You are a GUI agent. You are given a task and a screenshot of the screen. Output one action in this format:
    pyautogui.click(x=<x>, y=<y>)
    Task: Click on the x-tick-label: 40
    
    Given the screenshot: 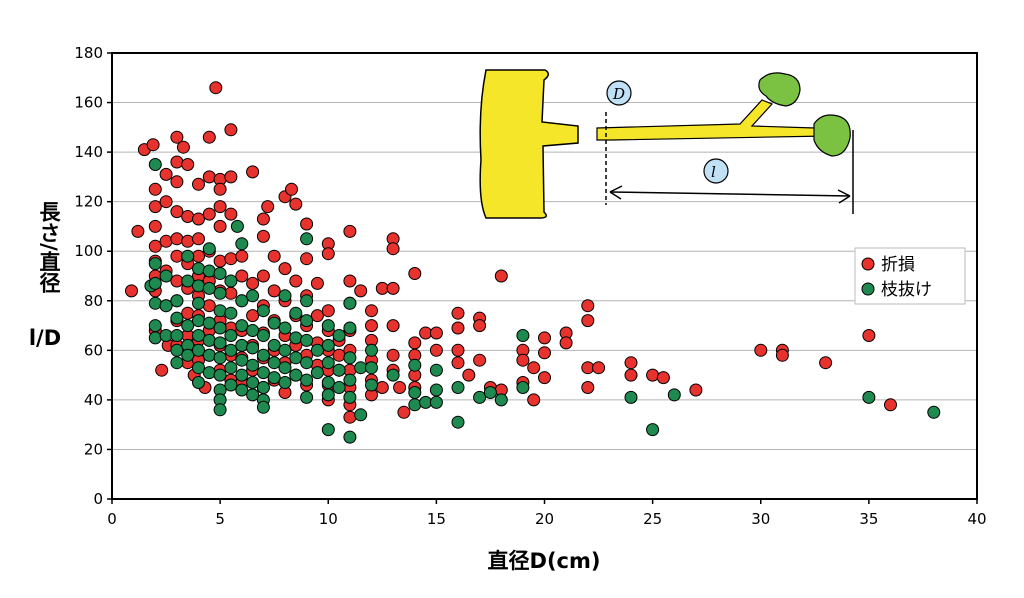 What is the action you would take?
    pyautogui.click(x=976, y=519)
    